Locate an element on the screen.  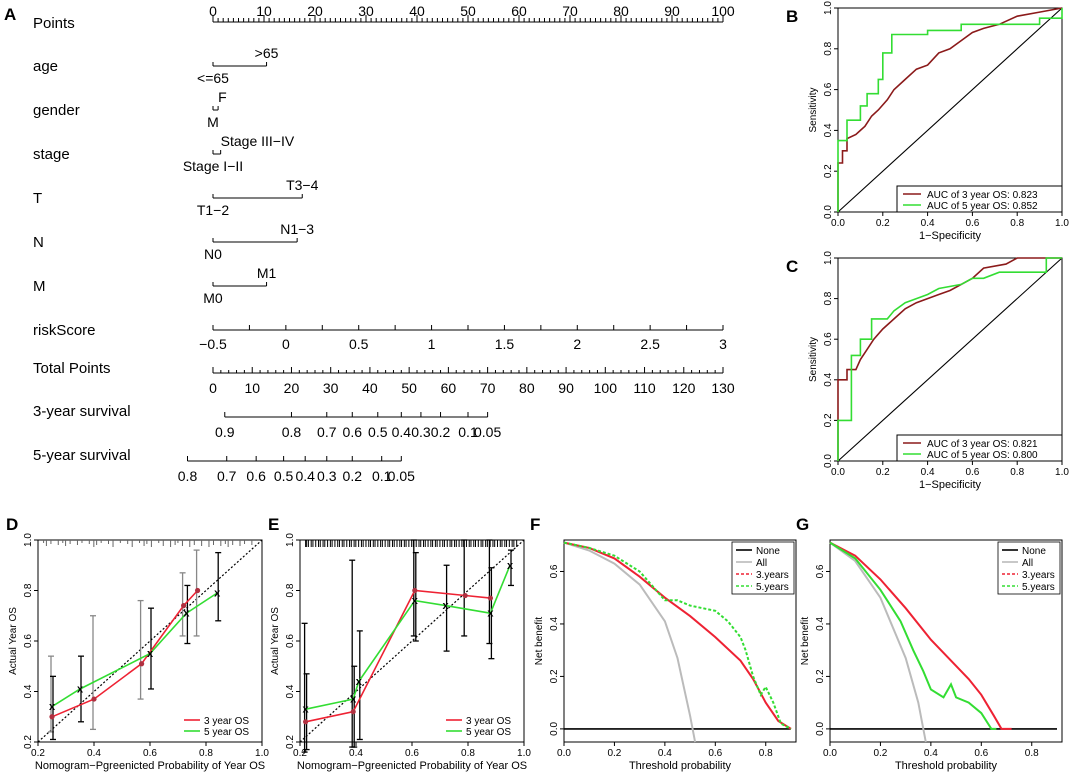
dca-line-all is located at coordinates (630, 642).